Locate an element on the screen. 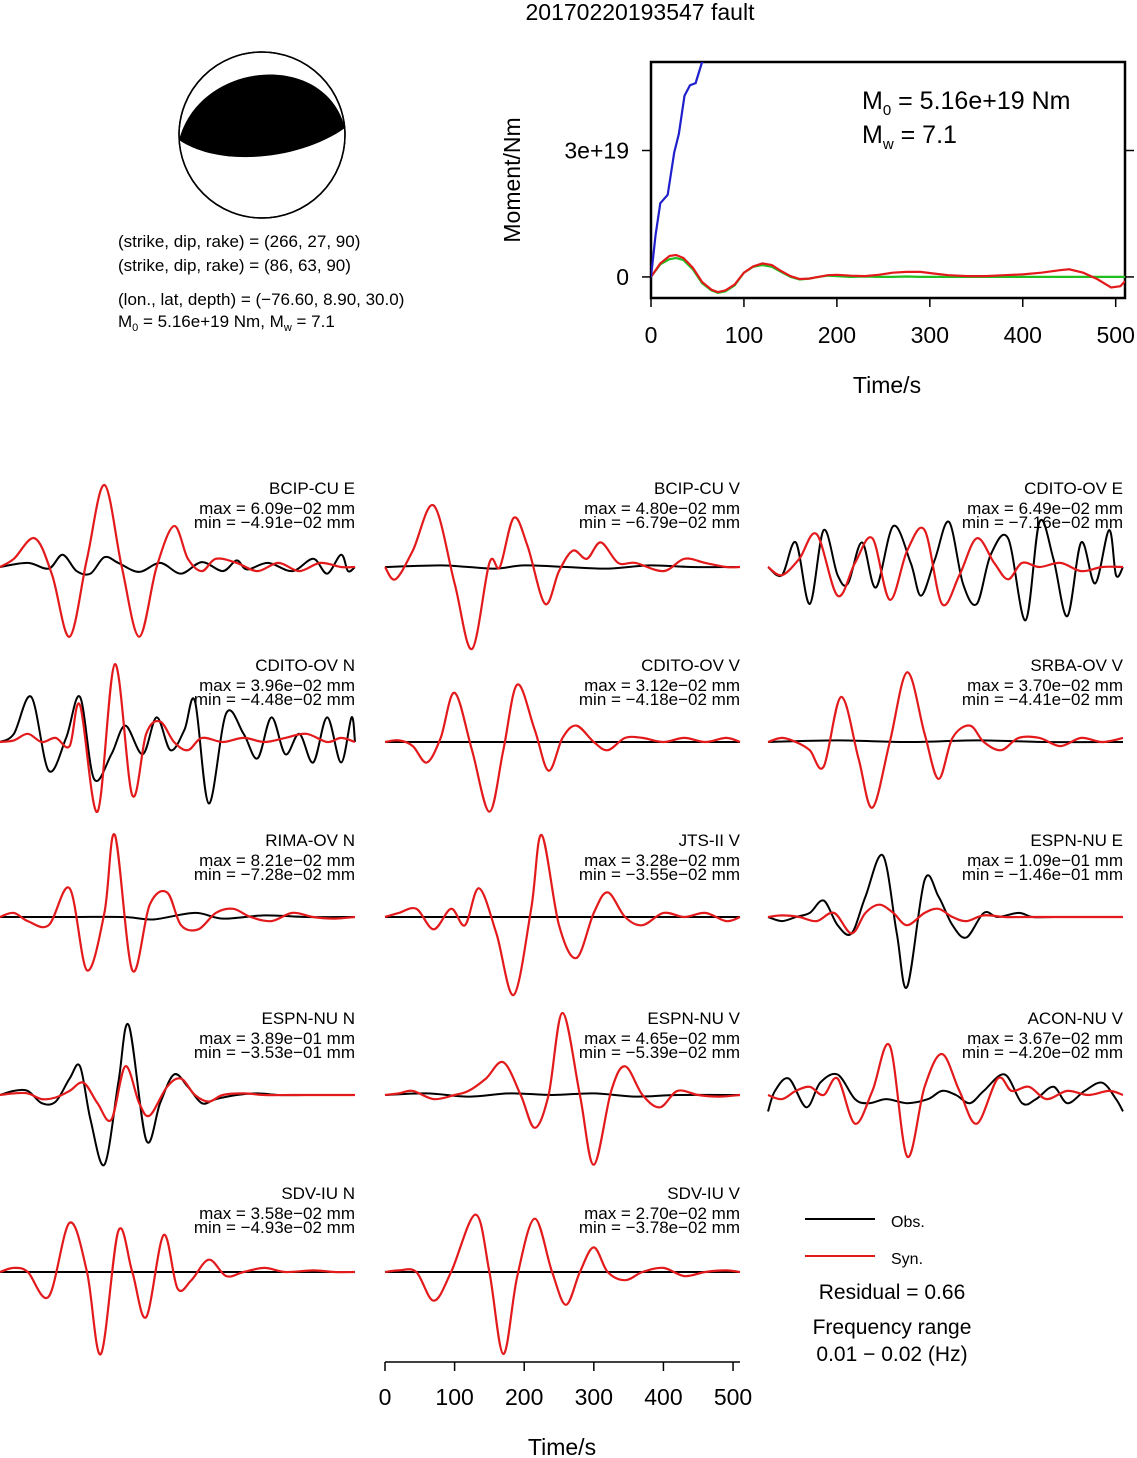 This screenshot has height=1458, width=1137. station-max: max = 3.89e−01 mm is located at coordinates (277, 1038).